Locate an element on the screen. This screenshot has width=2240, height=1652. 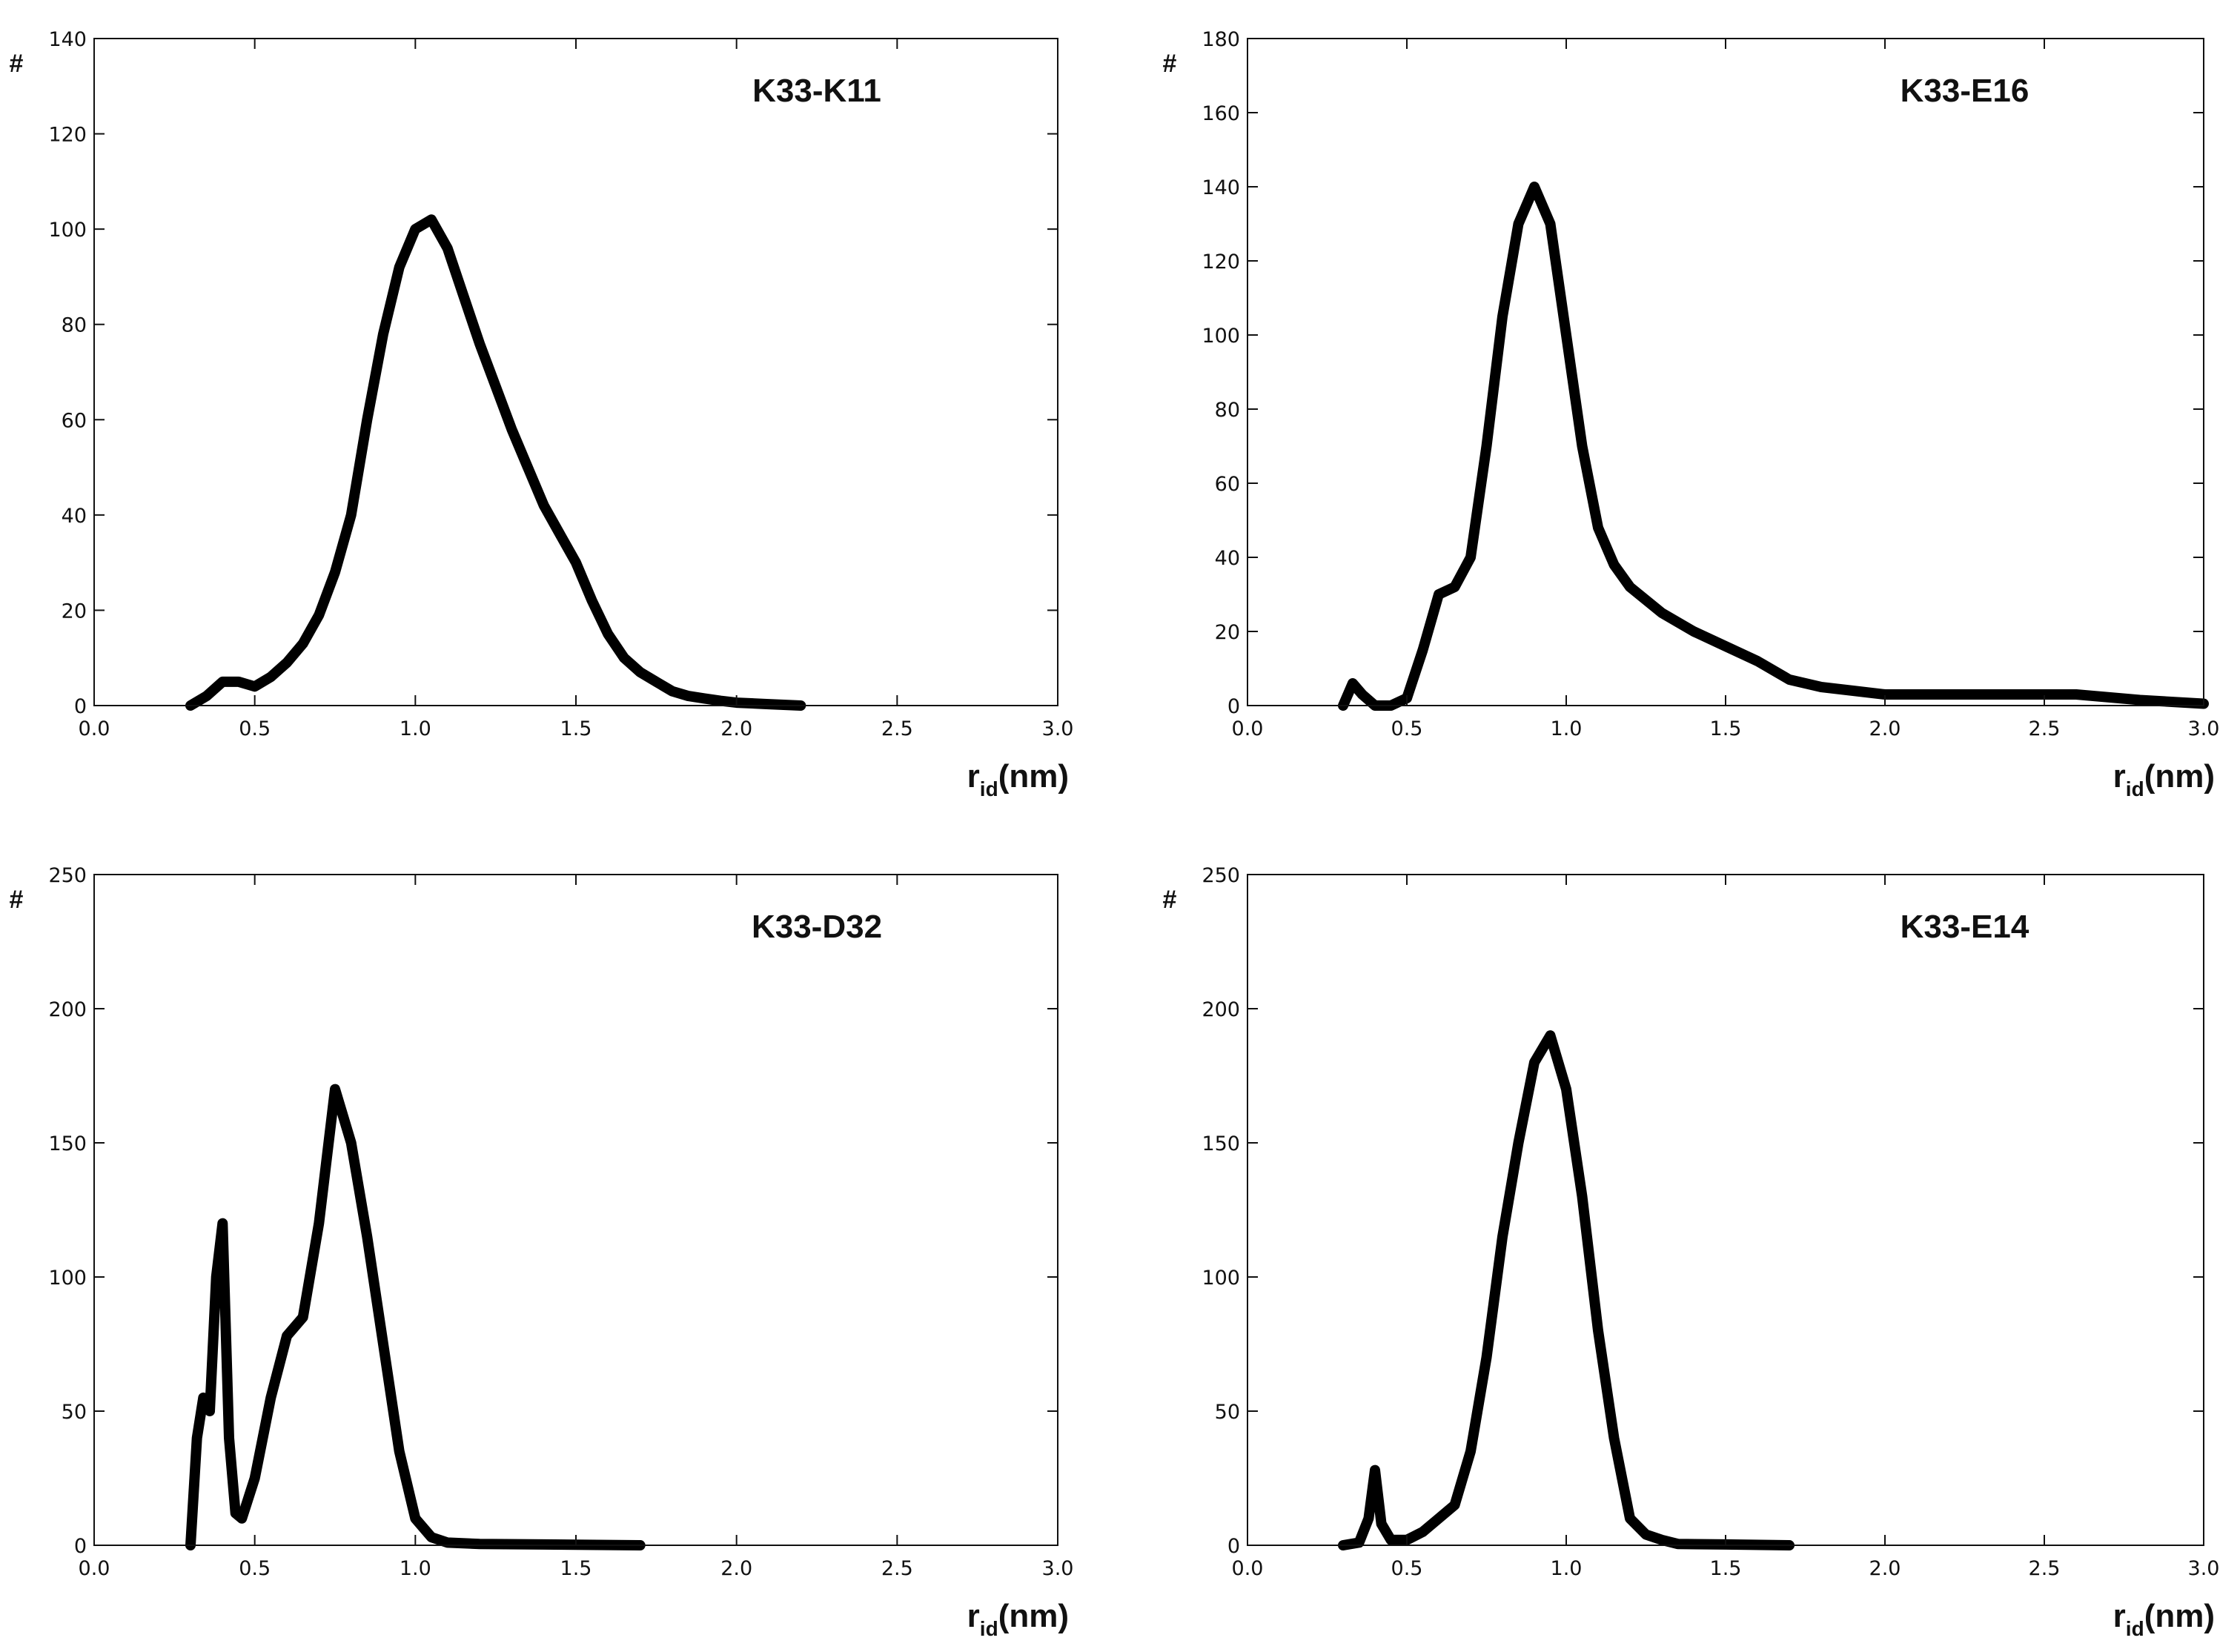
y-tick-label: 40 is located at coordinates (74, 516).